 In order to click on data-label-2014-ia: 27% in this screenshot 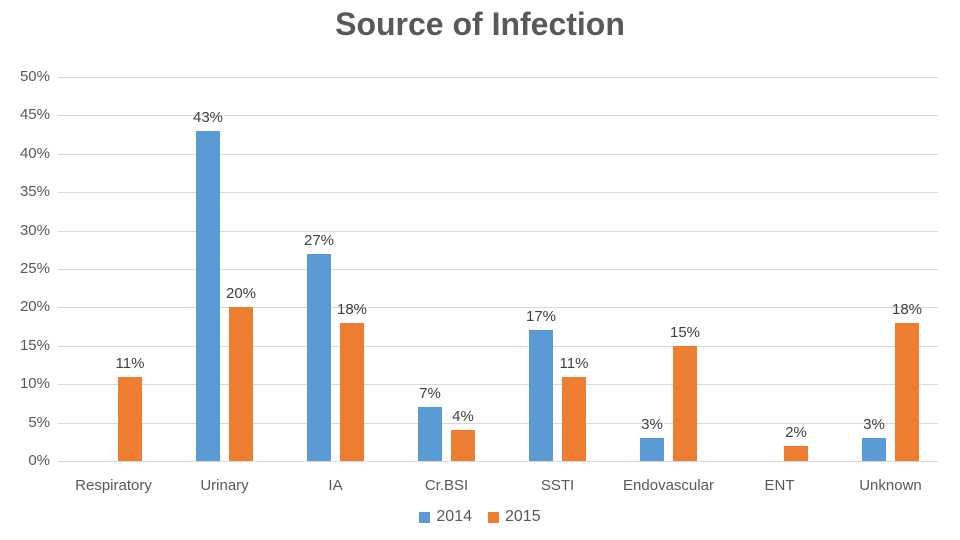, I will do `click(319, 240)`.